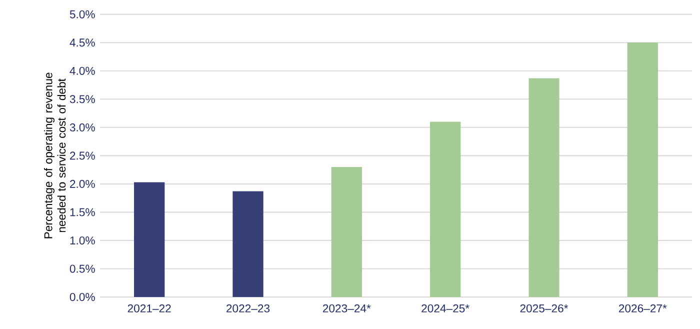  What do you see at coordinates (82, 42) in the screenshot?
I see `y-tick-label: 4.5%` at bounding box center [82, 42].